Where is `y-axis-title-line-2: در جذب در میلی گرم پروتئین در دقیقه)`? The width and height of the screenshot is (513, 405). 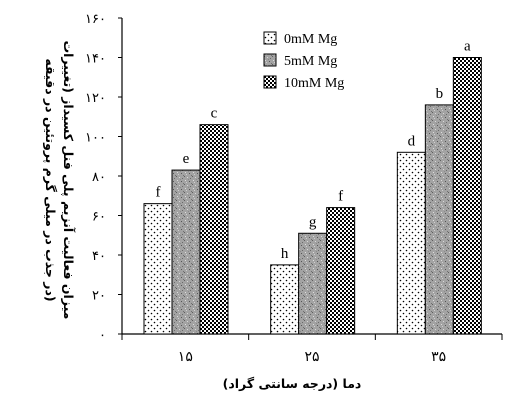
y-axis-title-line-2: در جذب در میلی گرم پروتئین در دقیقه) is located at coordinates (50, 179).